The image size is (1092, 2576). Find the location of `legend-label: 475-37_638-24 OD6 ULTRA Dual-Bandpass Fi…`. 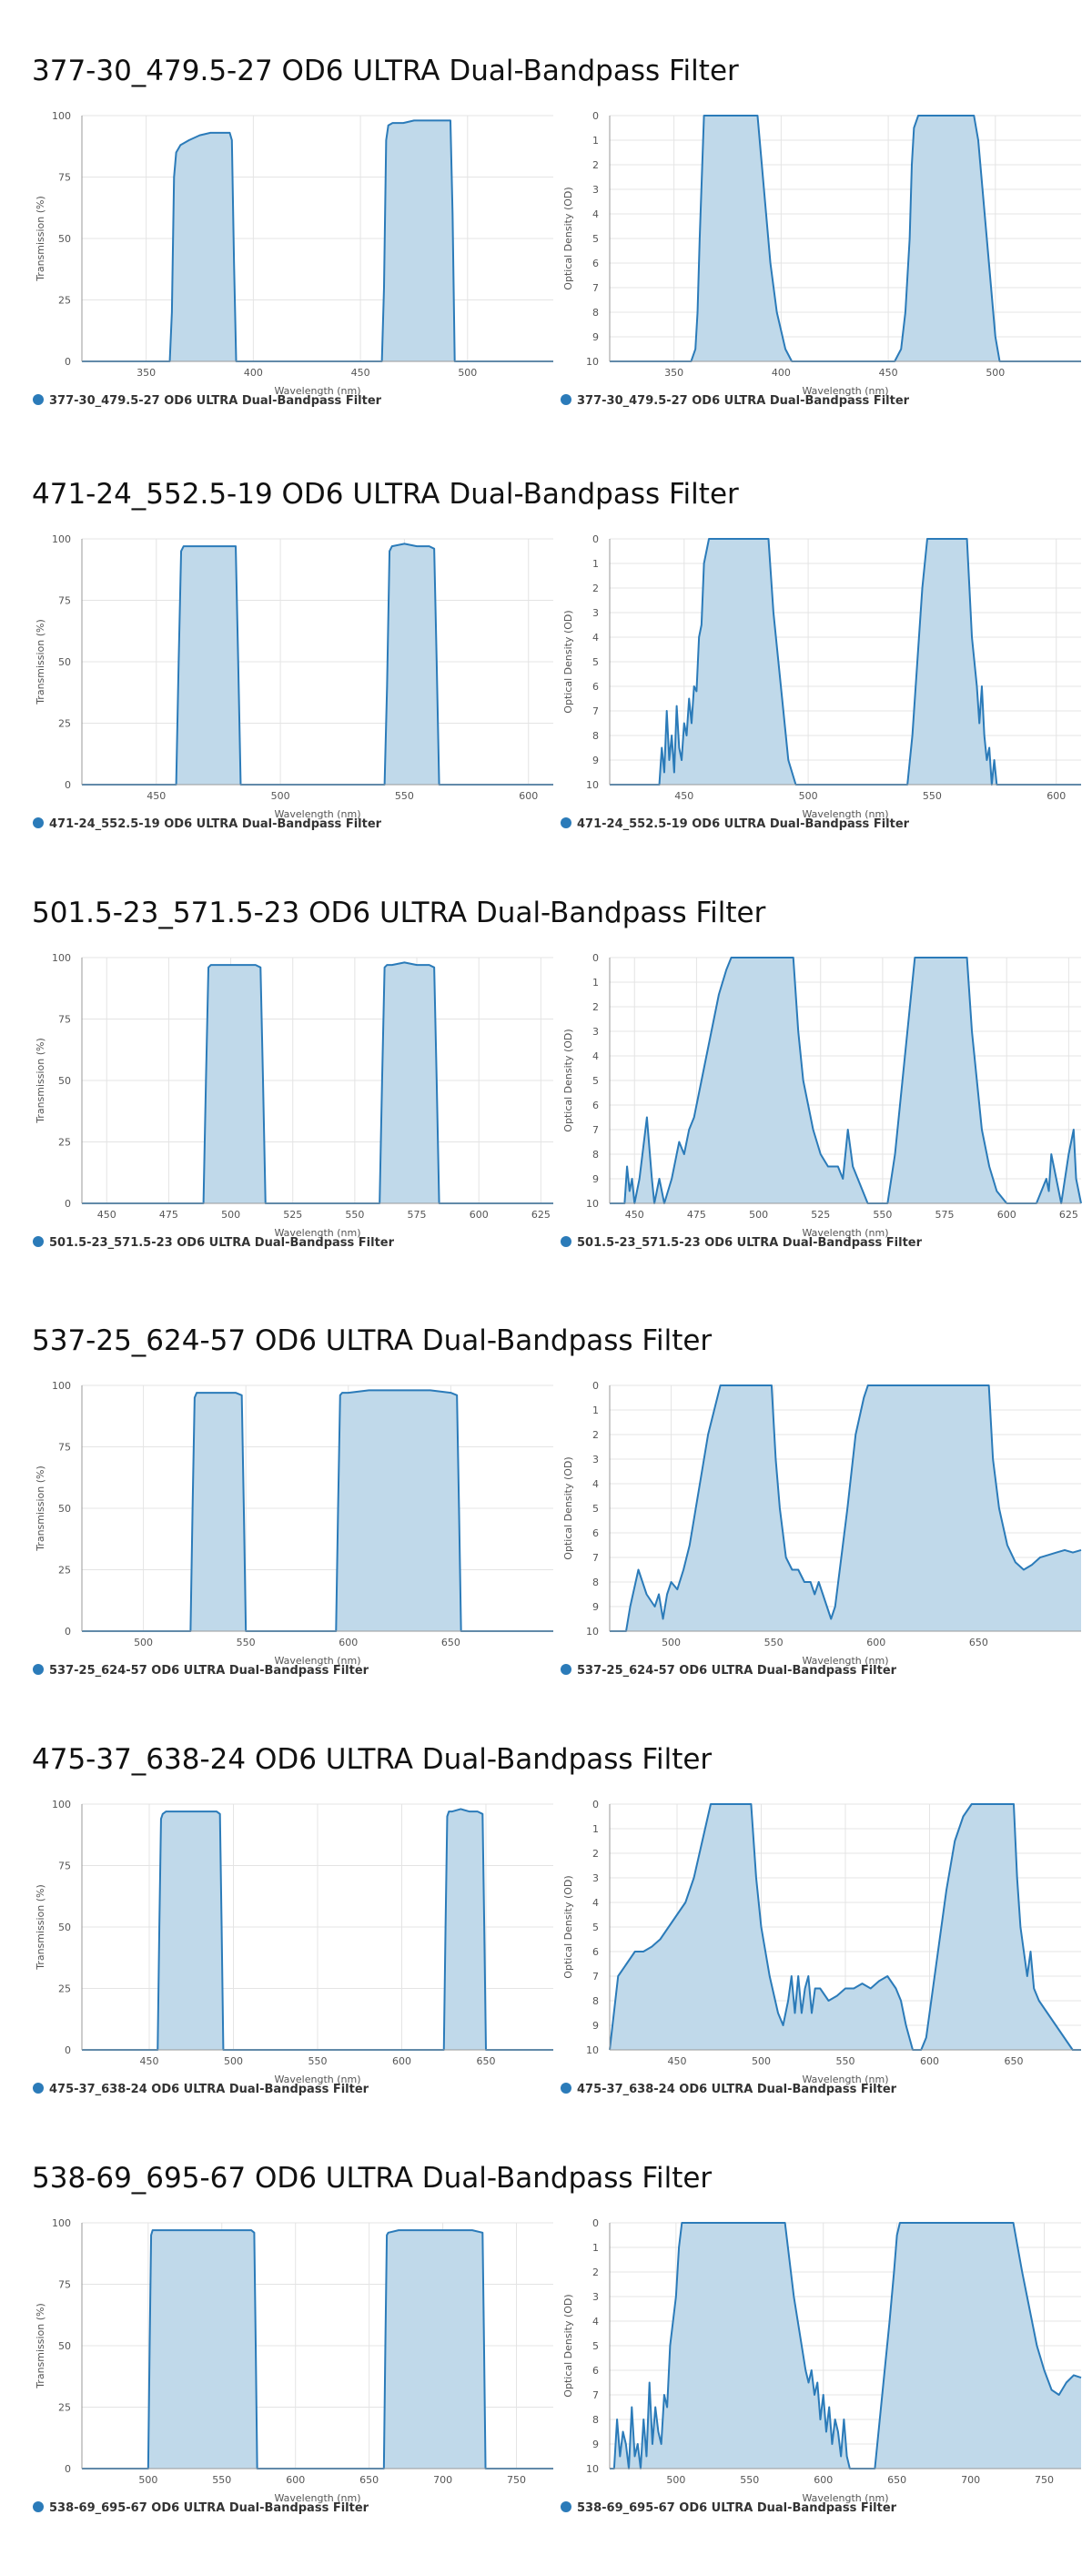

legend-label: 475-37_638-24 OD6 ULTRA Dual-Bandpass Fi… is located at coordinates (737, 2089).